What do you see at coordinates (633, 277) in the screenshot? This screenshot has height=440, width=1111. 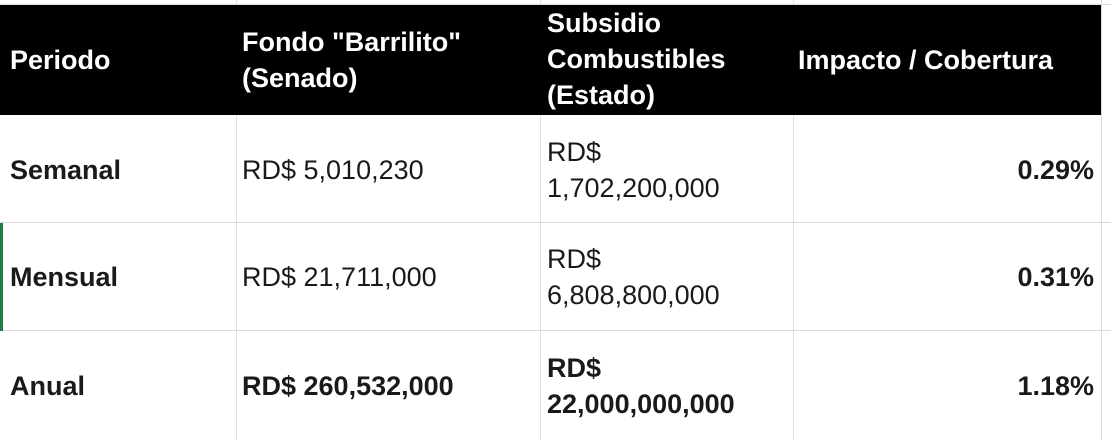 I see `cell-subsidio-mensual: RD$ 6,808,800,000` at bounding box center [633, 277].